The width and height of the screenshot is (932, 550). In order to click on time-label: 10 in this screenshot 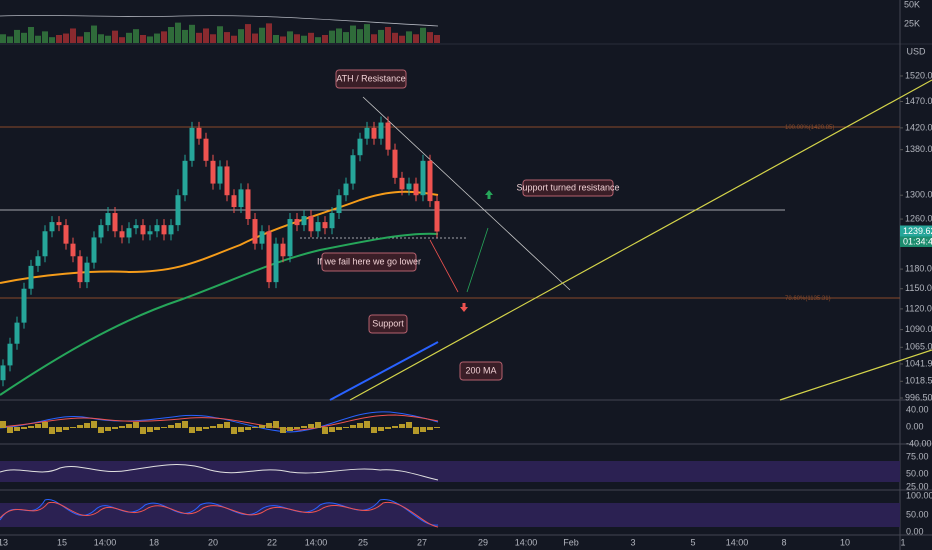, I will do `click(845, 542)`.